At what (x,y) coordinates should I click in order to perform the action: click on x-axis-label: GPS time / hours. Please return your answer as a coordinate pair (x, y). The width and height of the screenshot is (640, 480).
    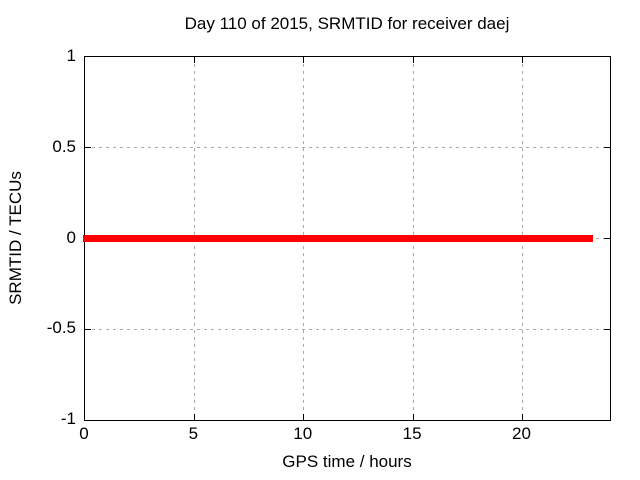
    Looking at the image, I should click on (347, 461).